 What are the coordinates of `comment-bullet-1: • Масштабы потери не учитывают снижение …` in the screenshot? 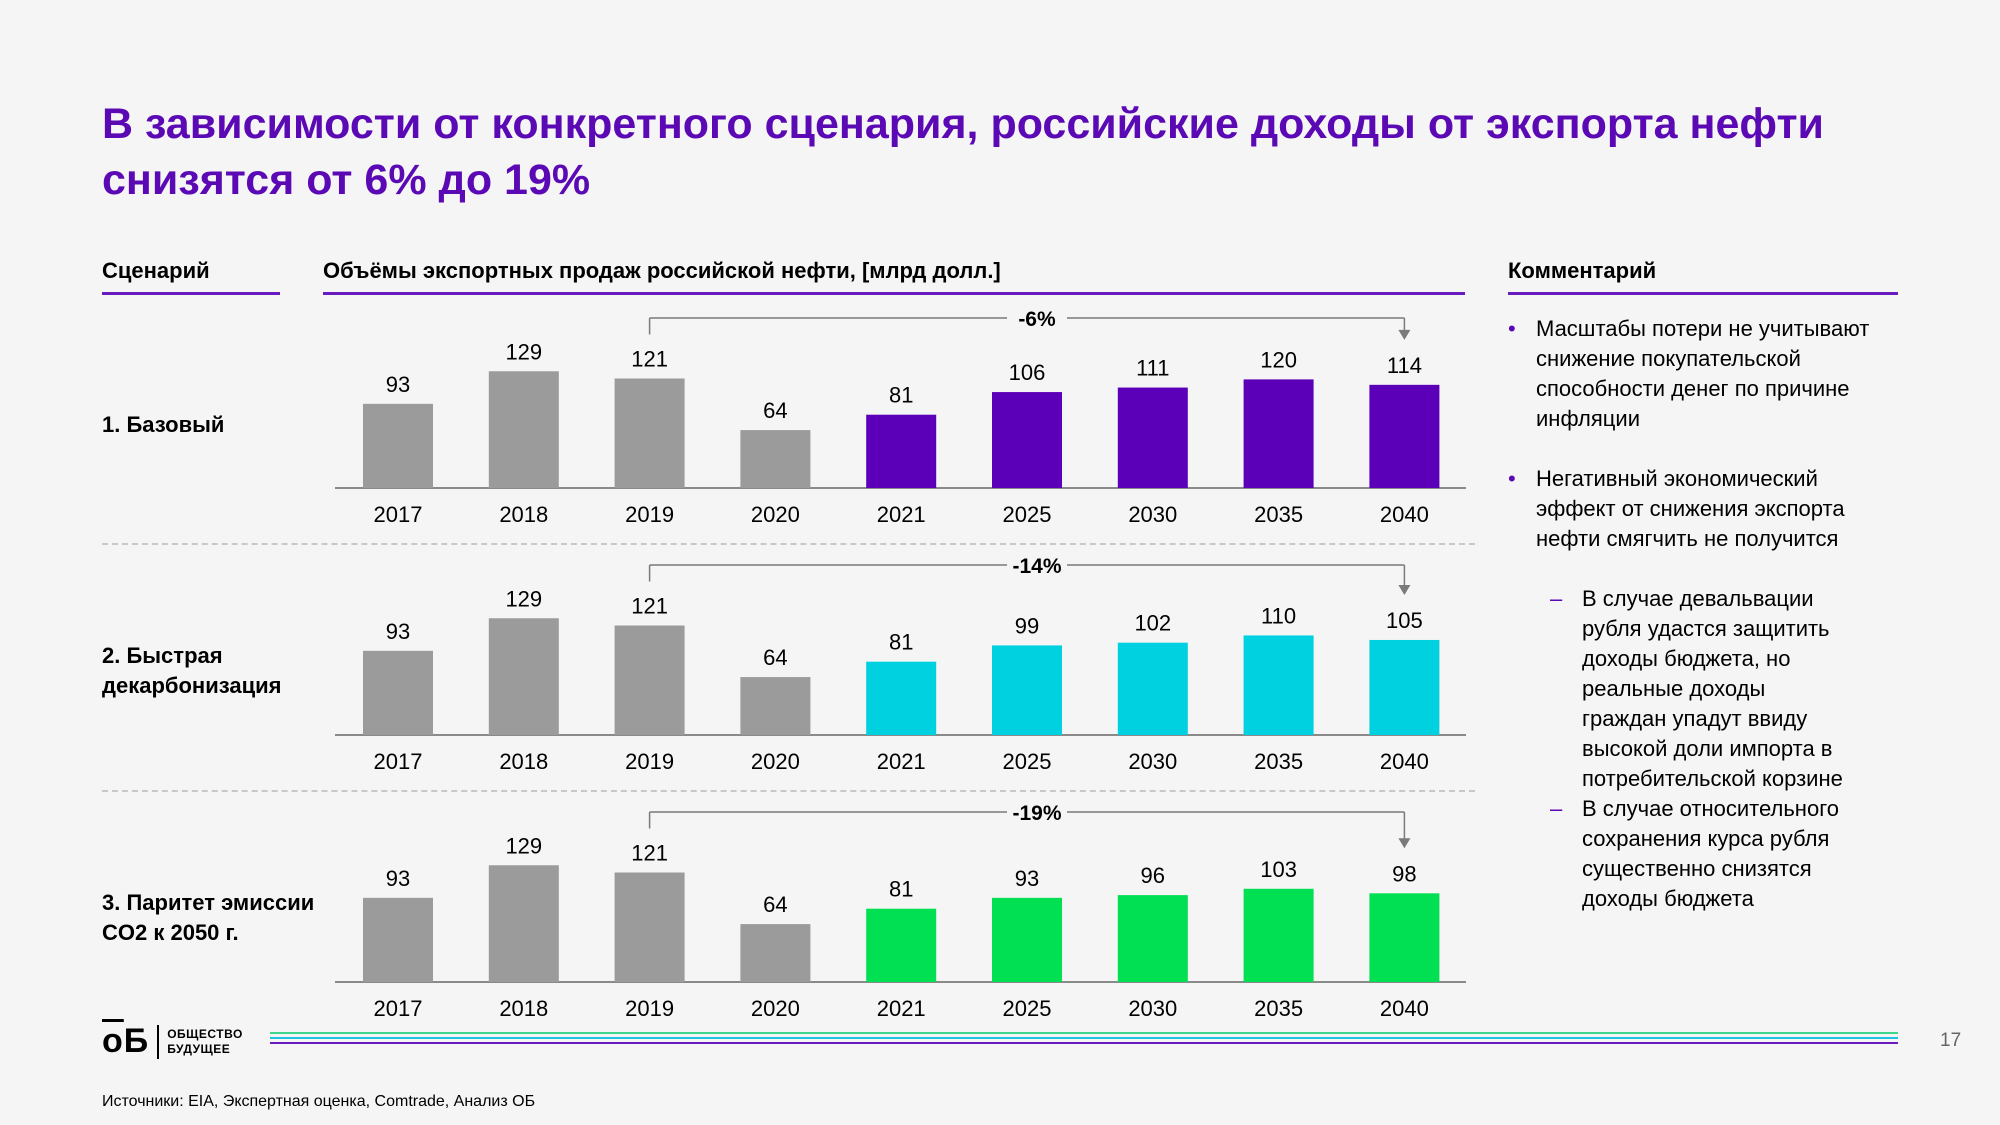 It's located at (1689, 373).